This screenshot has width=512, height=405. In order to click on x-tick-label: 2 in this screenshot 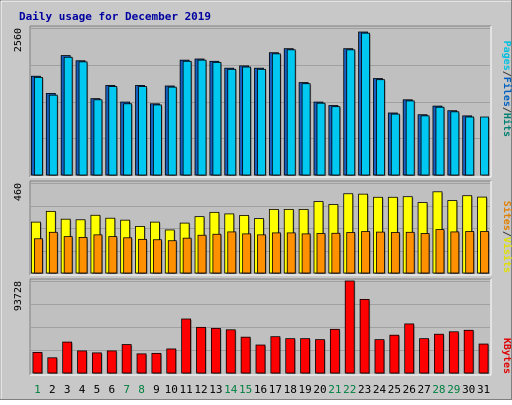, I will do `click(52, 389)`.